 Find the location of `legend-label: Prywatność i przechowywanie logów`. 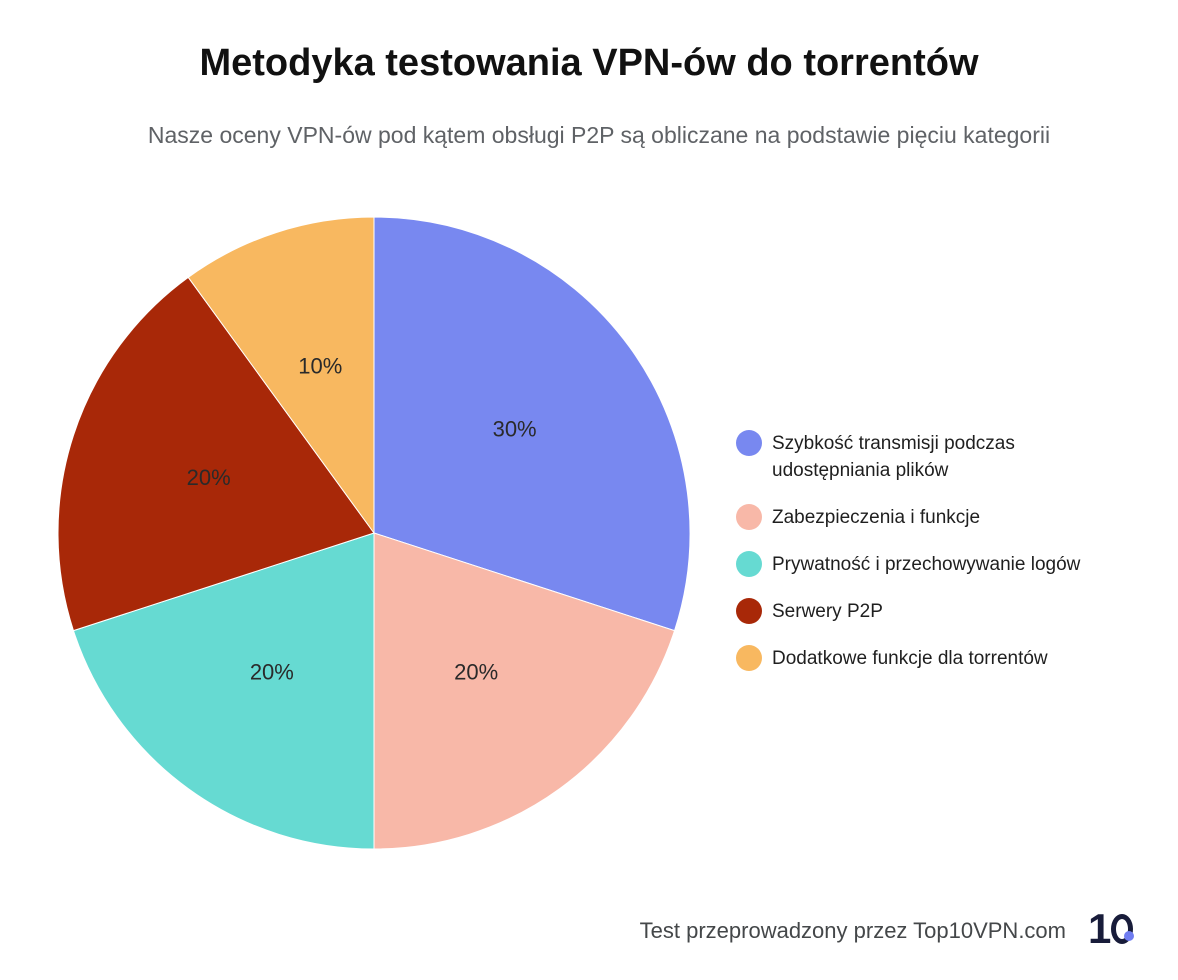

legend-label: Prywatność i przechowywanie logów is located at coordinates (926, 564).